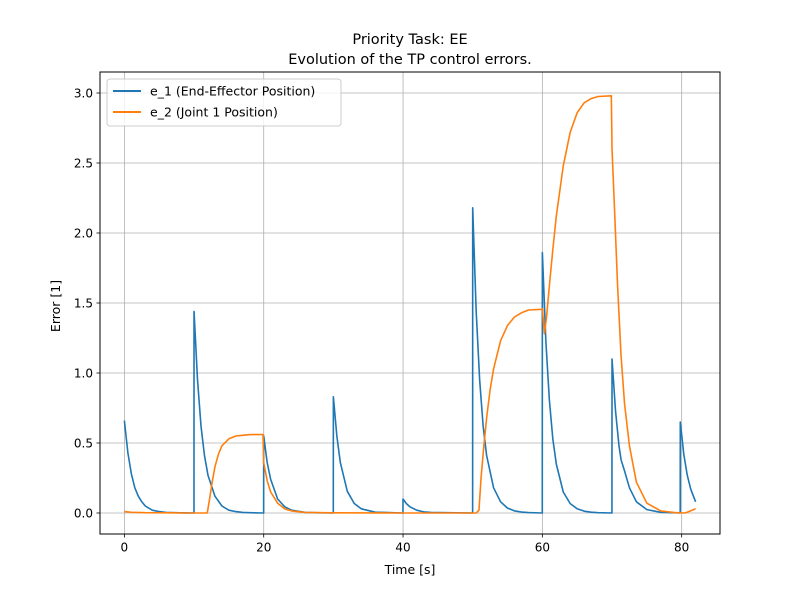  I want to click on y-tick-label: 3.0, so click(83, 93).